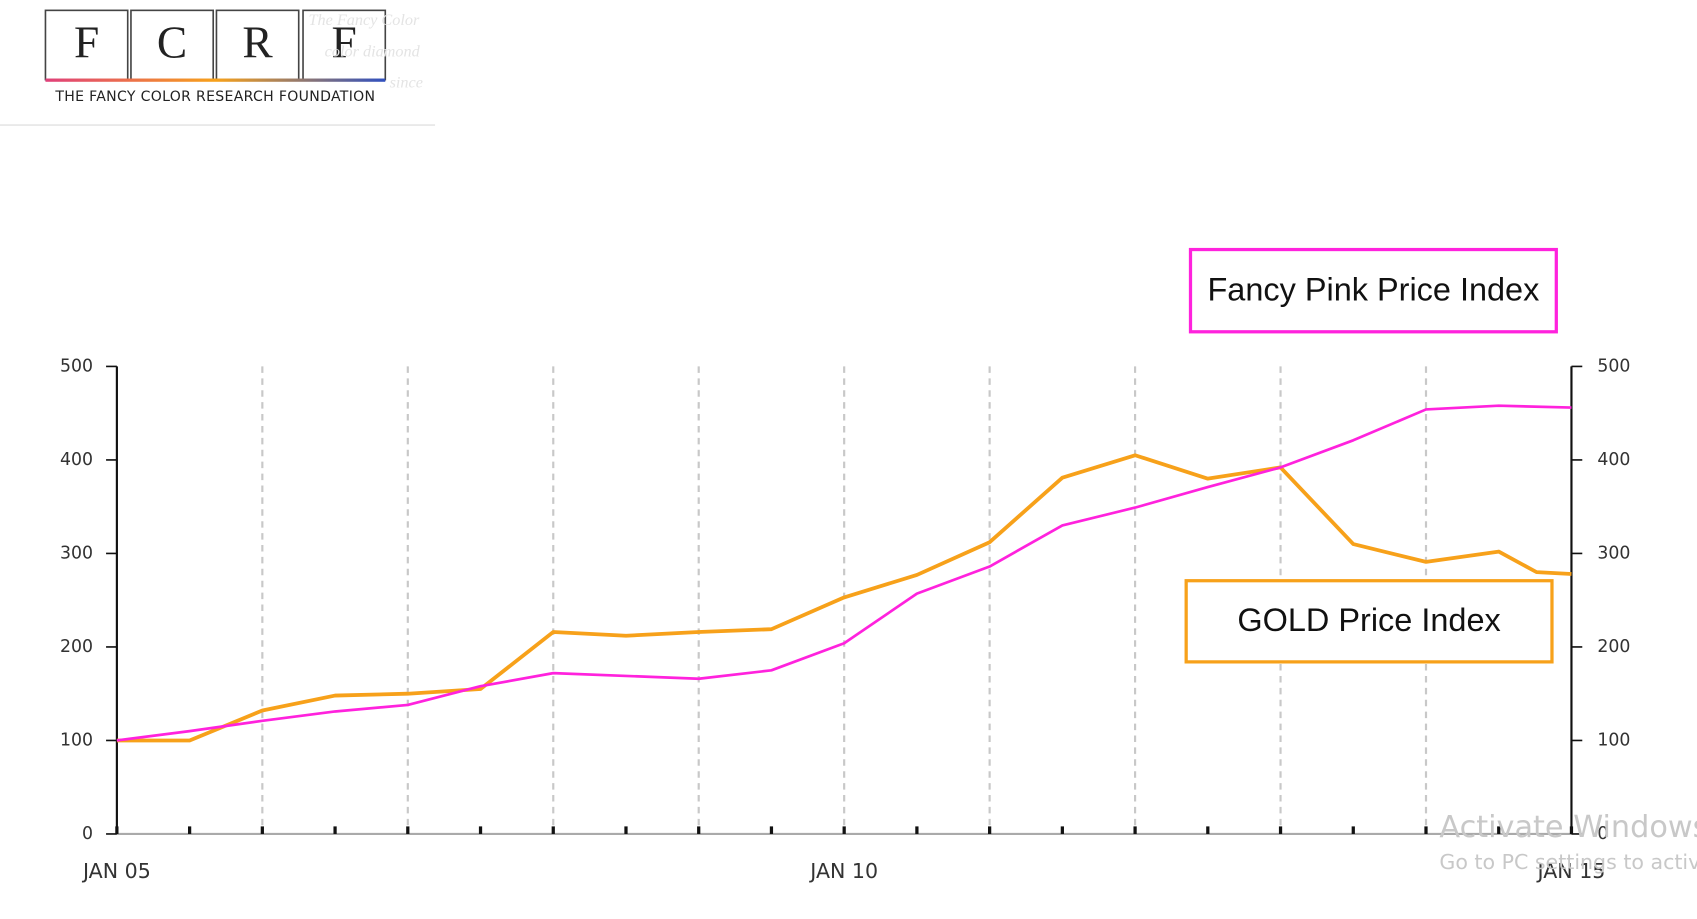  I want to click on y2-tick-label: 500, so click(1613, 366).